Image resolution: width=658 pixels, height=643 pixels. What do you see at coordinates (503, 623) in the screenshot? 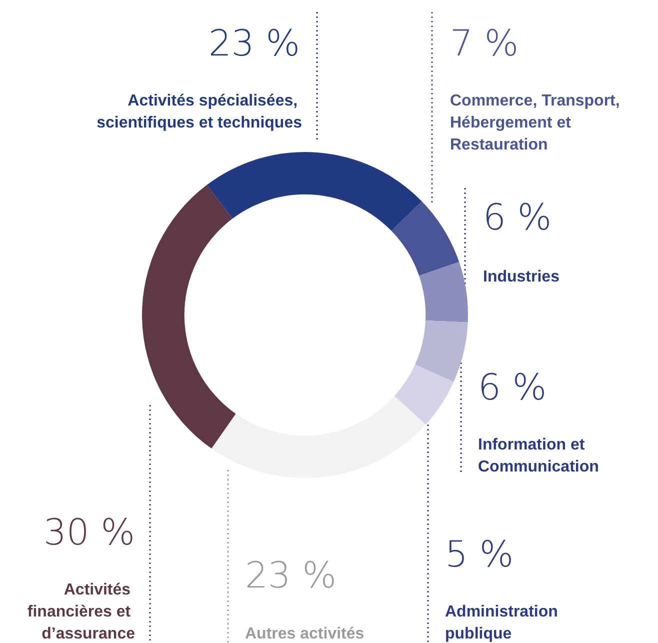
I see `slice-label: Administration publique` at bounding box center [503, 623].